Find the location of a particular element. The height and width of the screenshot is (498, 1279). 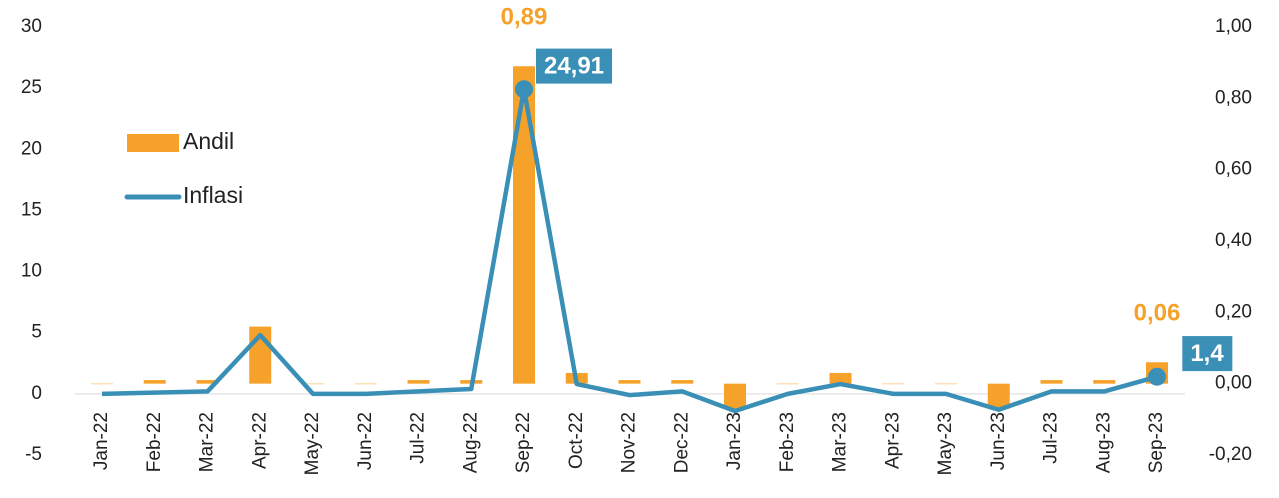

y2-tick-label: 0,00 is located at coordinates (1233, 383).